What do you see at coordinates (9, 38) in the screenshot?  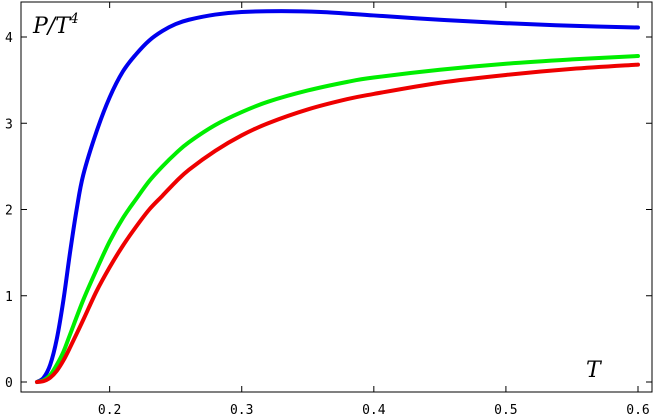 I see `y-tick-label: 4` at bounding box center [9, 38].